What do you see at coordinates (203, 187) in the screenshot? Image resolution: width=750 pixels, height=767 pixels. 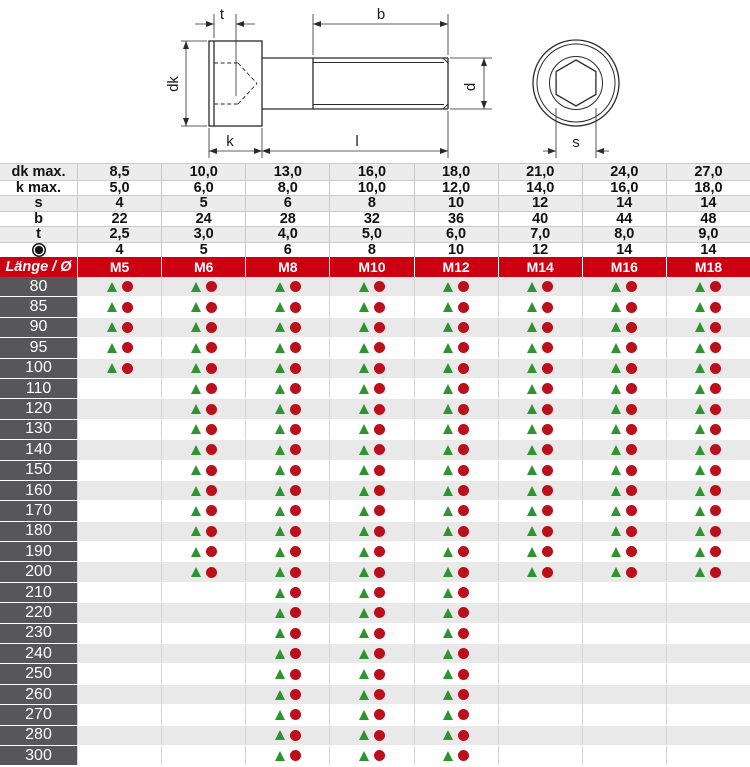 I see `spec-value: 6,0` at bounding box center [203, 187].